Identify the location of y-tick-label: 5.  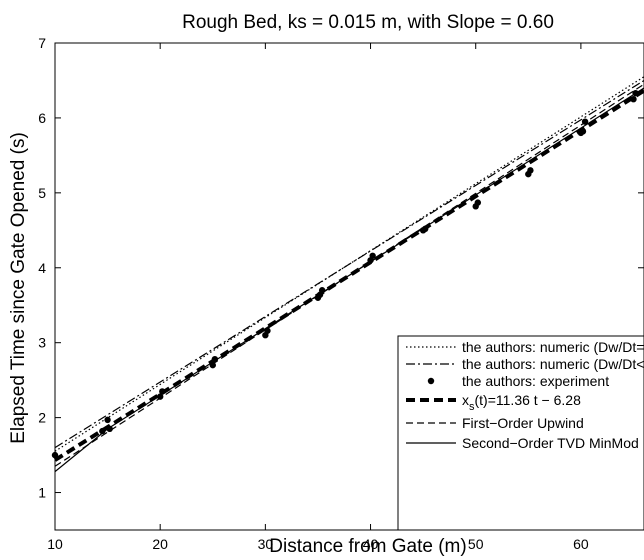
(42, 193).